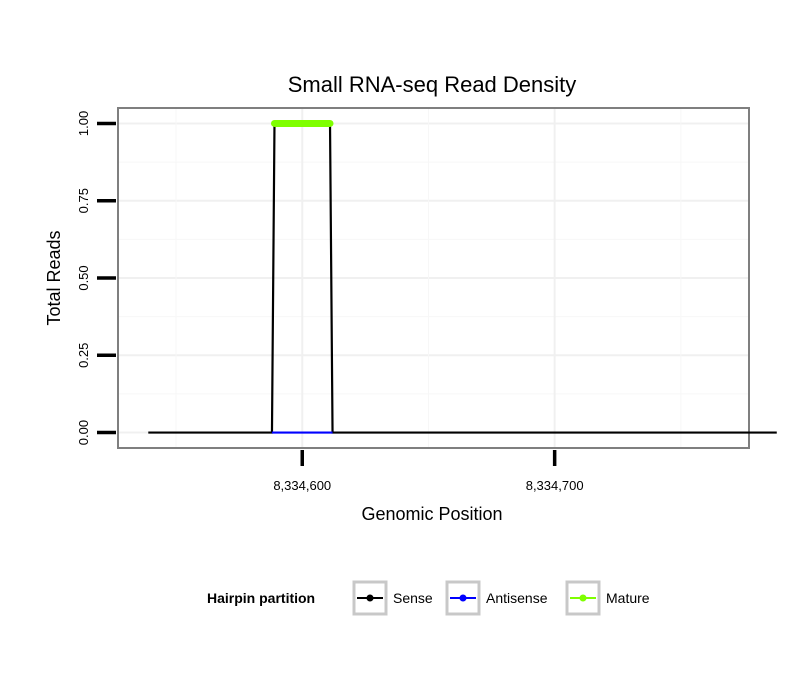  Describe the element at coordinates (83, 355) in the screenshot. I see `y-tick-label: 0.25` at that location.